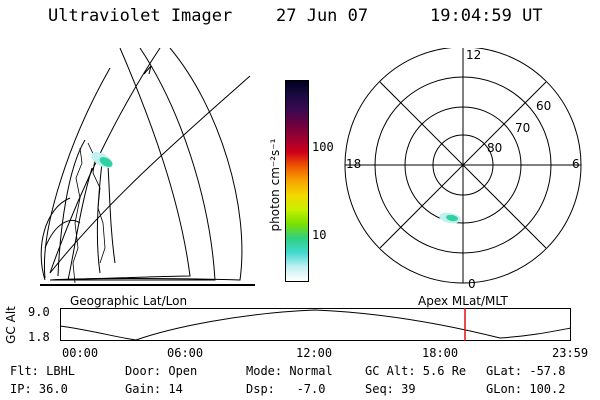 This screenshot has width=600, height=400. I want to click on gain-info: Gain: 14, so click(154, 389).